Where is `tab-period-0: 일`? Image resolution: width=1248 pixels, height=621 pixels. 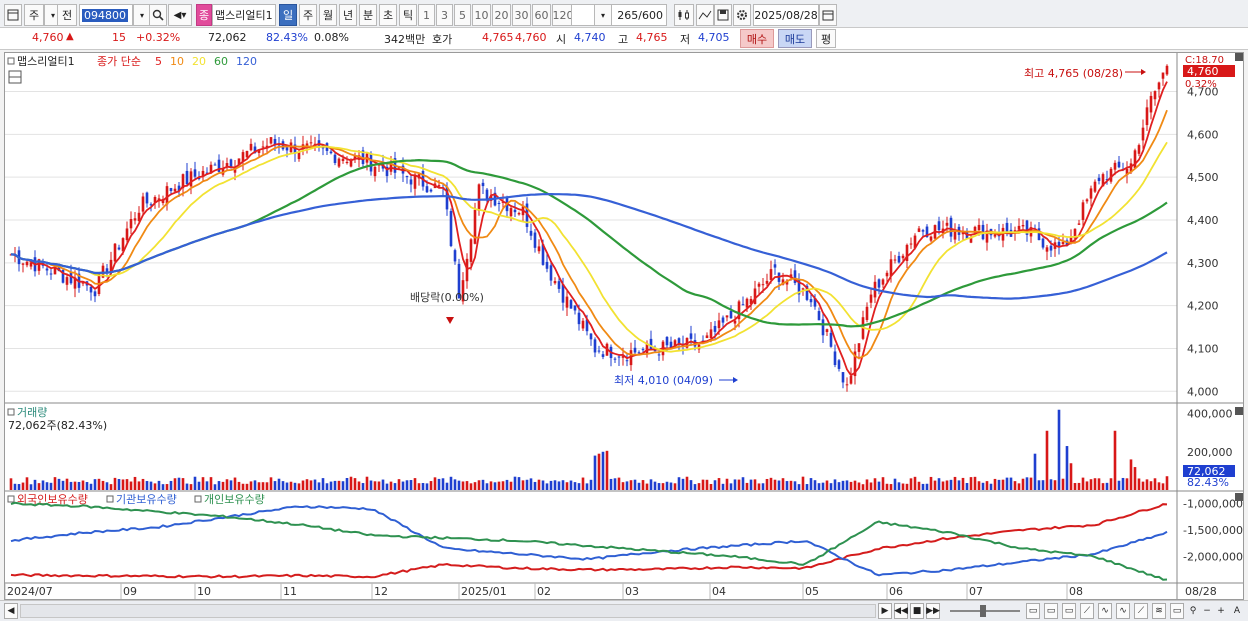 tab-period-0: 일 is located at coordinates (288, 15).